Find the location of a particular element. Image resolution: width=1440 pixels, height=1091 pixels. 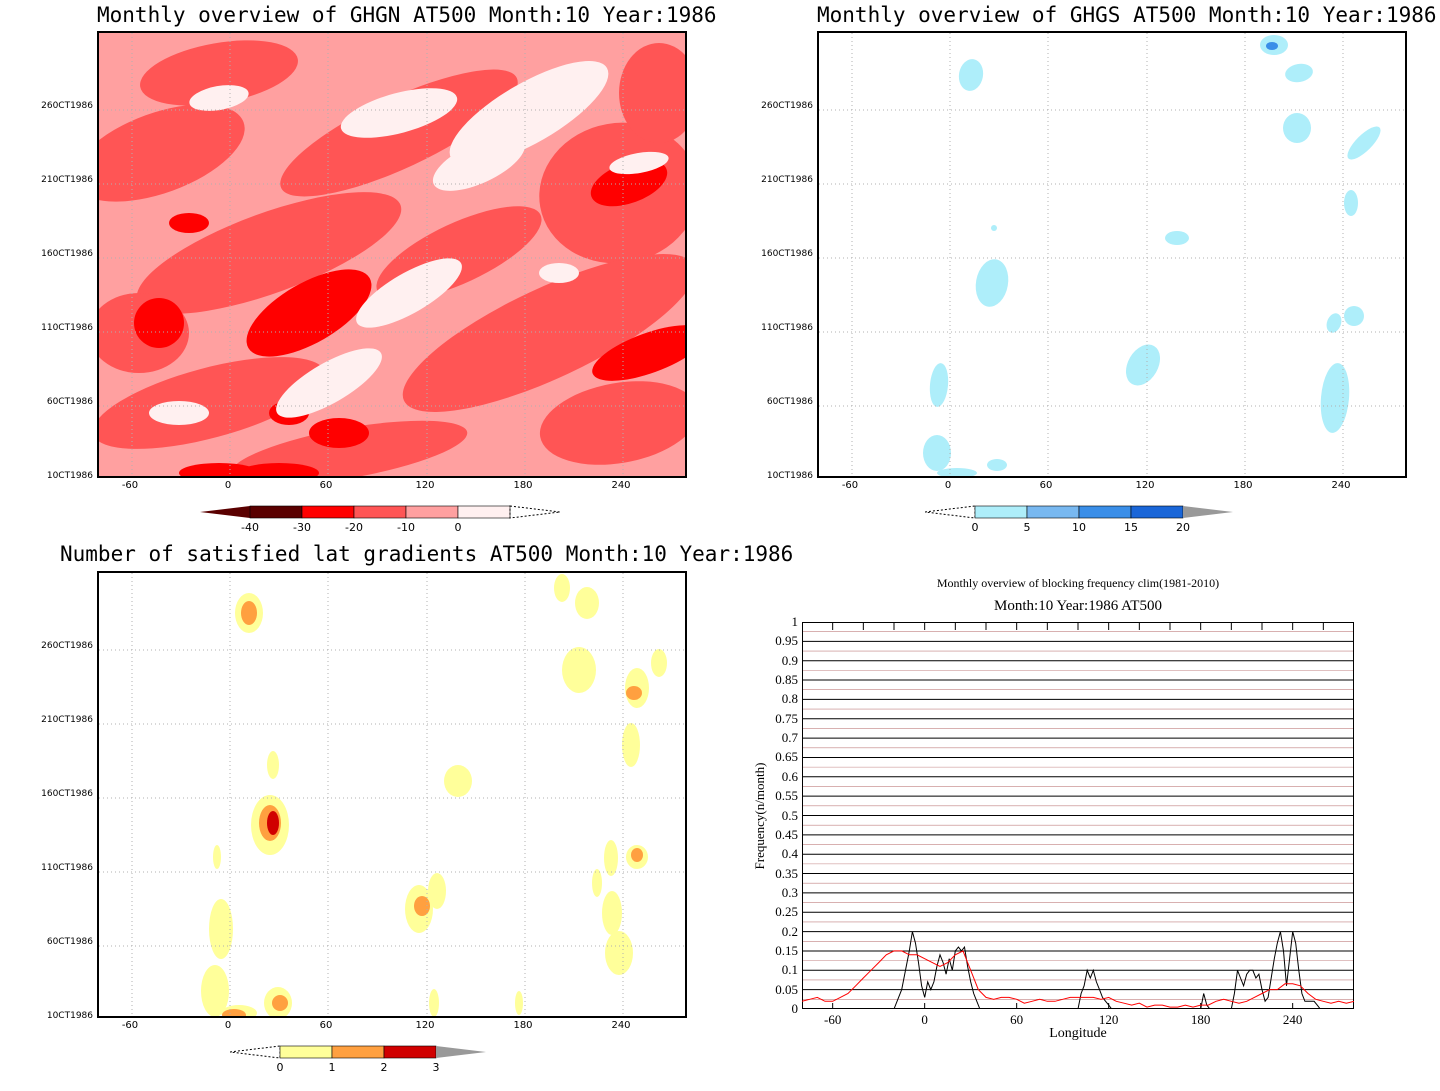

ghgn-xtick-label: 0 is located at coordinates (228, 485).